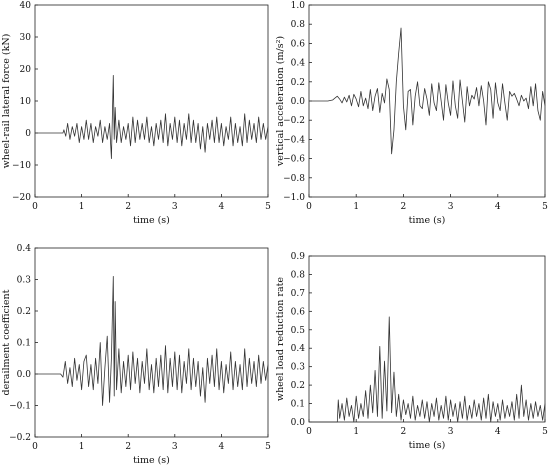  I want to click on y-tick-label: −0.1, so click(20, 407).